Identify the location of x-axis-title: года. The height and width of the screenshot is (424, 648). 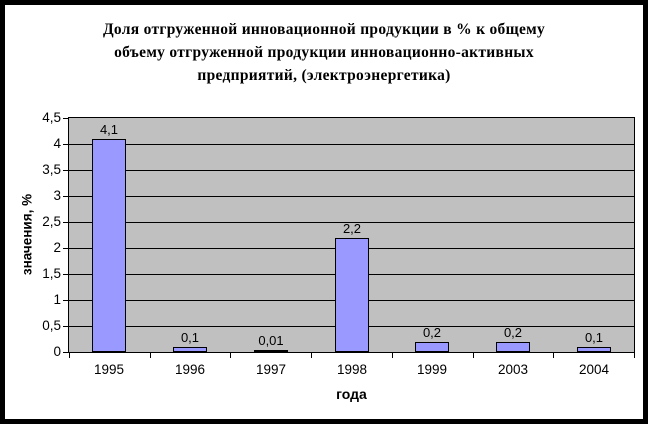
(351, 394).